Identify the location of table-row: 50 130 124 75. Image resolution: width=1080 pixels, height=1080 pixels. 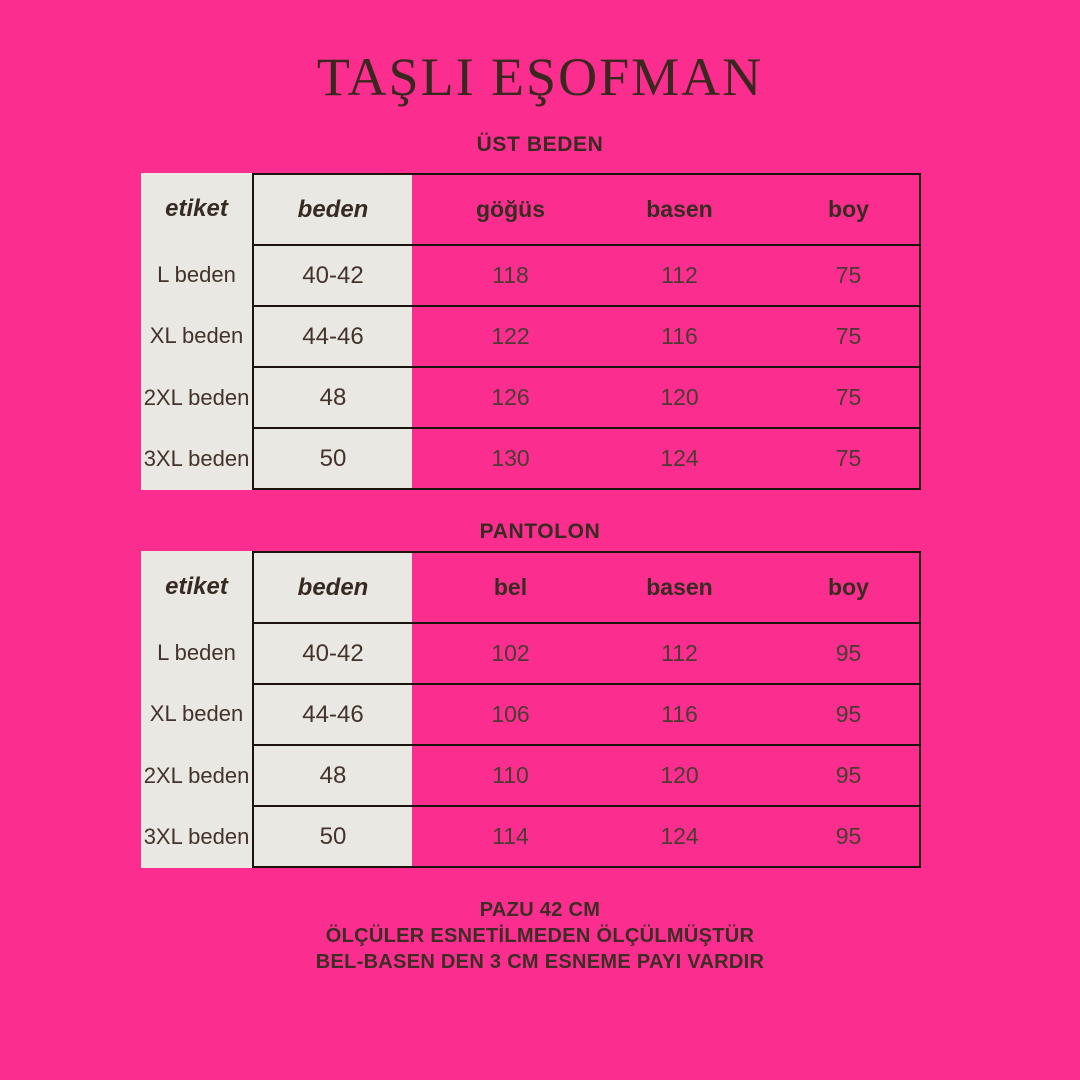
(586, 457).